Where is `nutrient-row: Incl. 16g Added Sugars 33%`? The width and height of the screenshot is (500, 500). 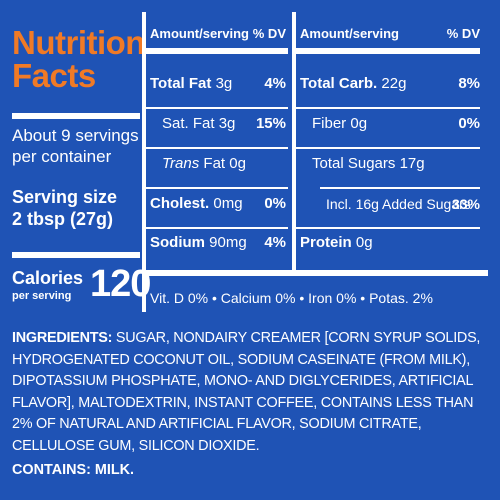
nutrient-row: Incl. 16g Added Sugars 33% is located at coordinates (390, 204).